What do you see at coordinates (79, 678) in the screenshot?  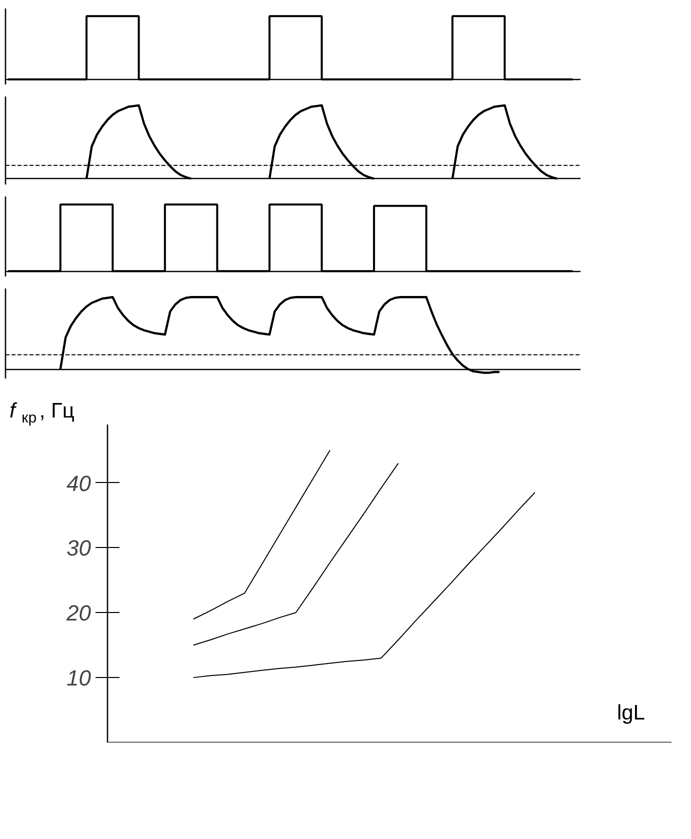 I see `y-tick-label: 10` at bounding box center [79, 678].